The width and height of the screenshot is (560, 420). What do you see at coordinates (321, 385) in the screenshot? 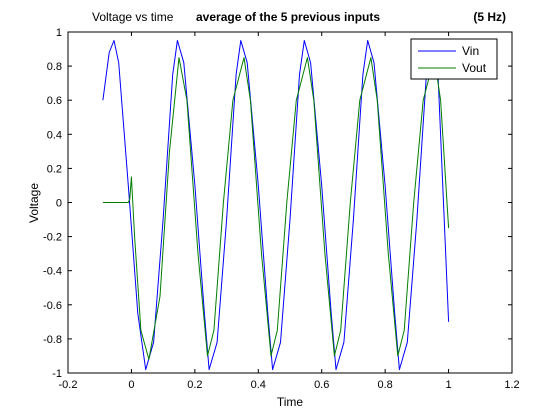
I see `x-tick-label: 0.6` at bounding box center [321, 385].